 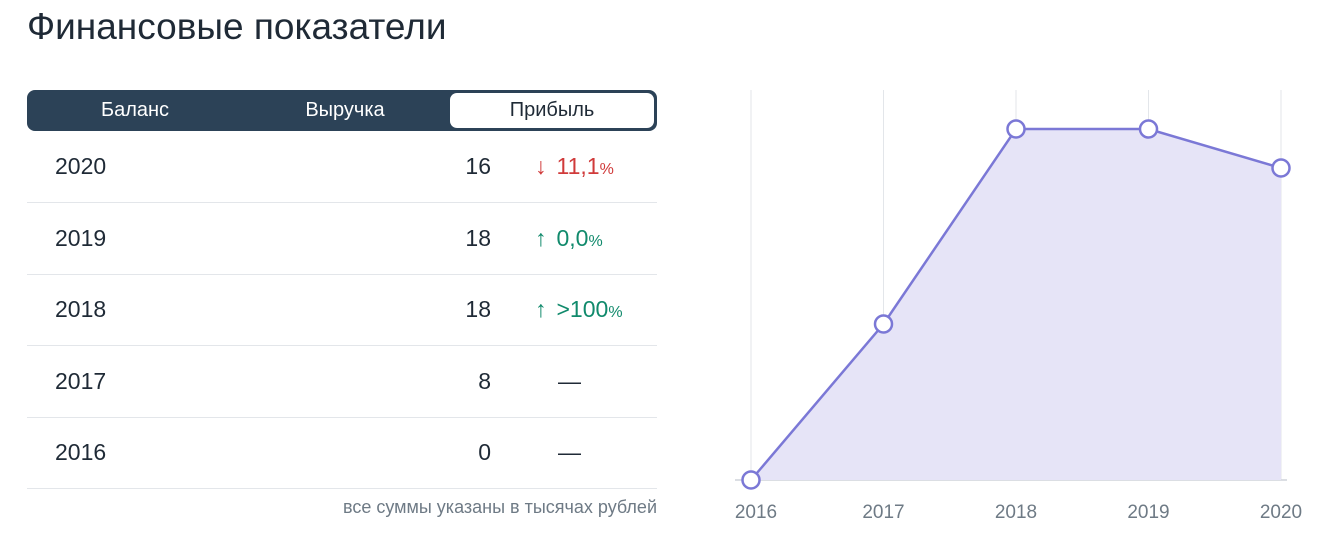 I want to click on tab: Выручка, so click(x=345, y=110).